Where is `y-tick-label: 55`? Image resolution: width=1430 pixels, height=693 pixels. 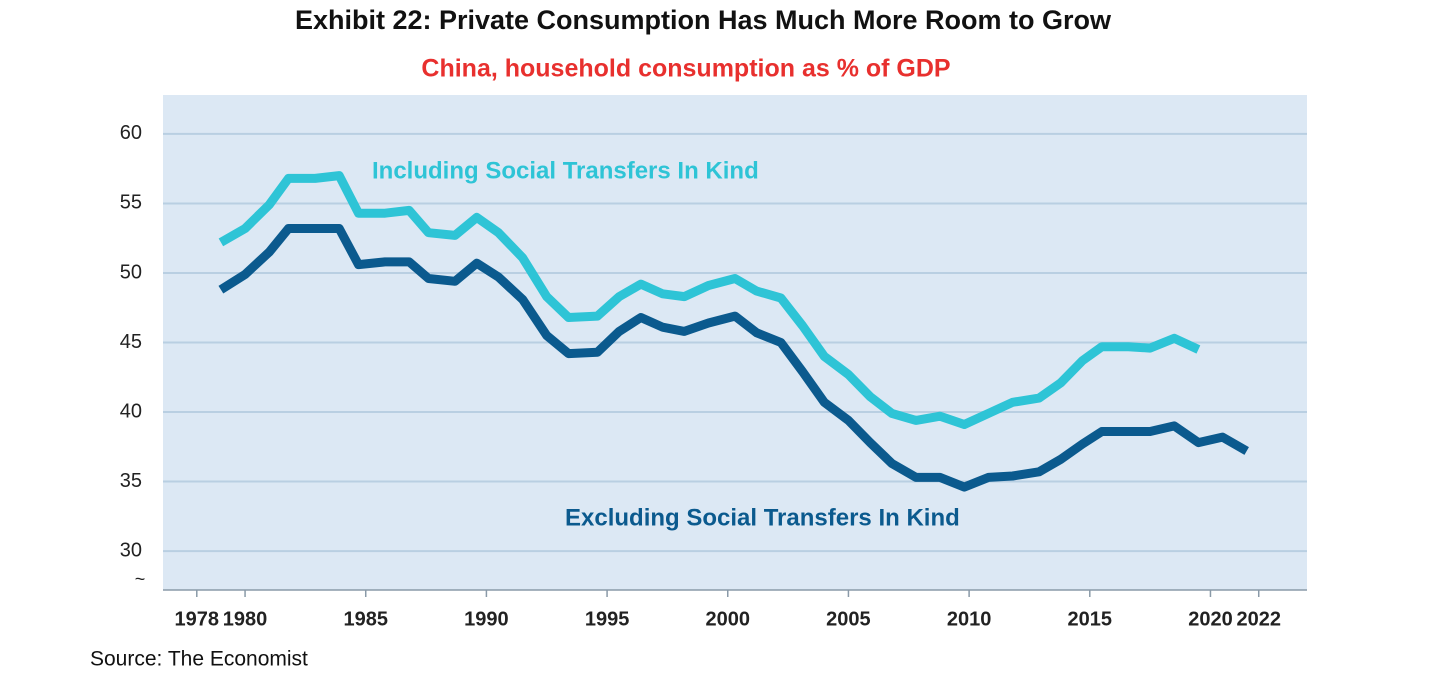
y-tick-label: 55 is located at coordinates (131, 203).